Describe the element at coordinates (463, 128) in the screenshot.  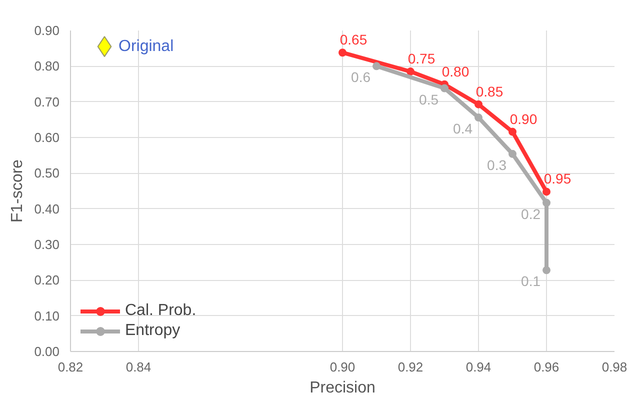
I see `annotation: 0.4` at that location.